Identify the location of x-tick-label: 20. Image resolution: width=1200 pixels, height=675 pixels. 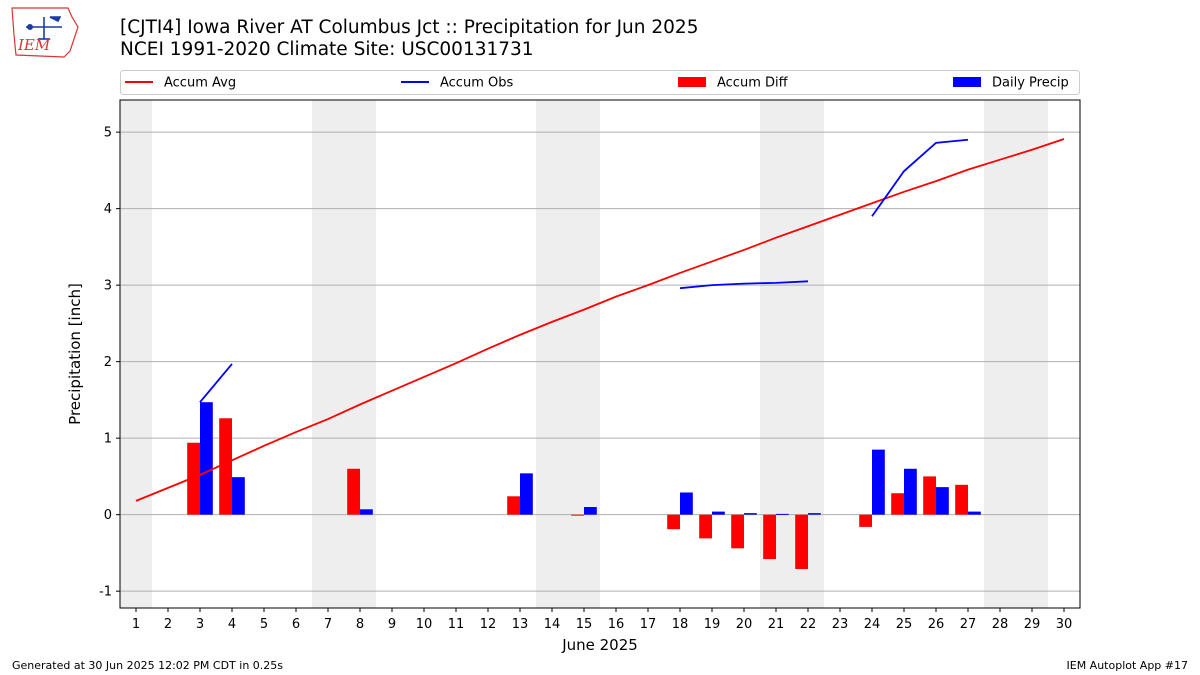
(744, 624).